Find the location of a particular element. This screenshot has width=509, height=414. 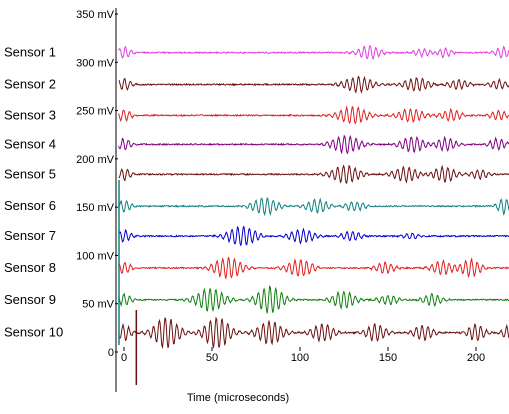

series-label-sensor-10: Sensor 10 is located at coordinates (33, 332).